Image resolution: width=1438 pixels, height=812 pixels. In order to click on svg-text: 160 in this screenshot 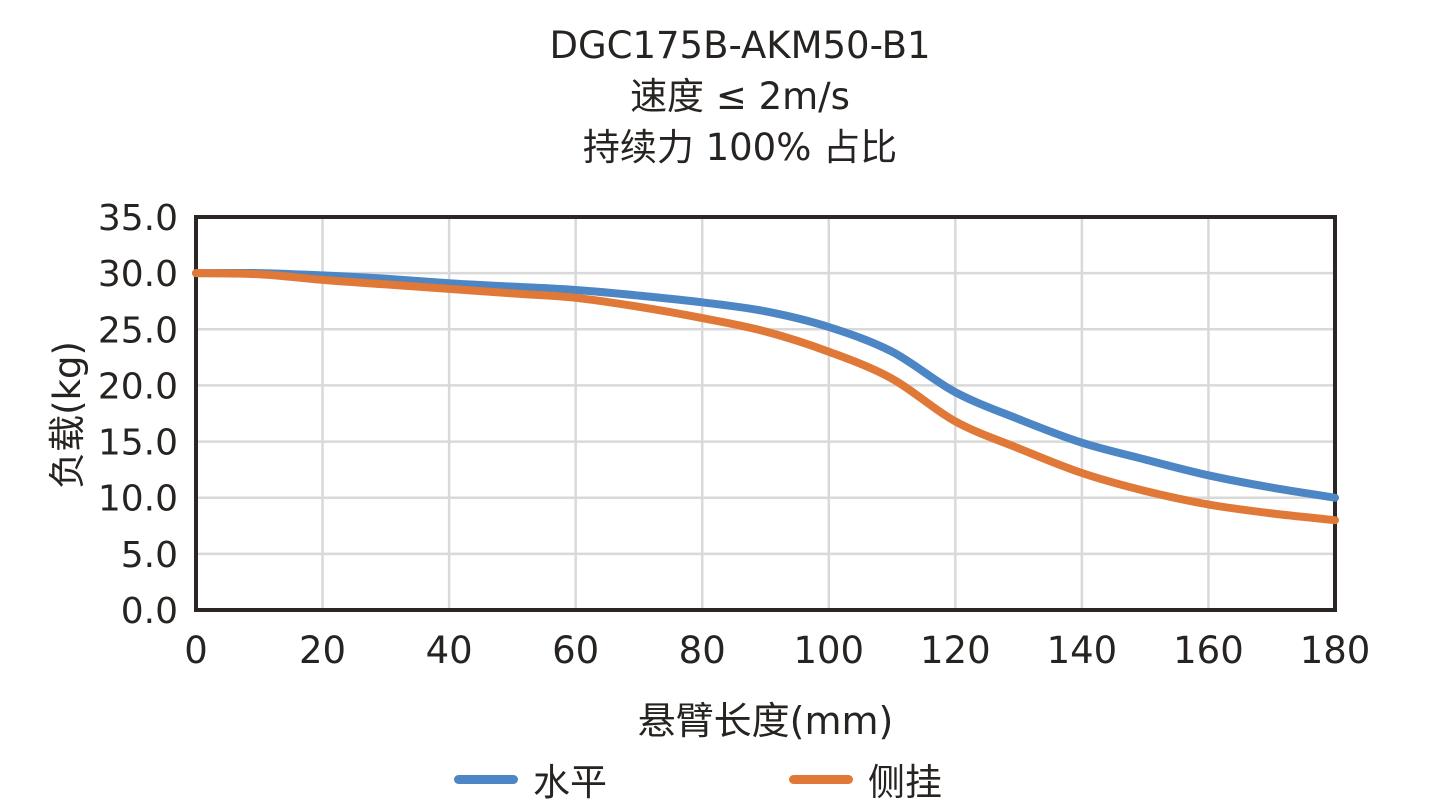, I will do `click(1208, 650)`.